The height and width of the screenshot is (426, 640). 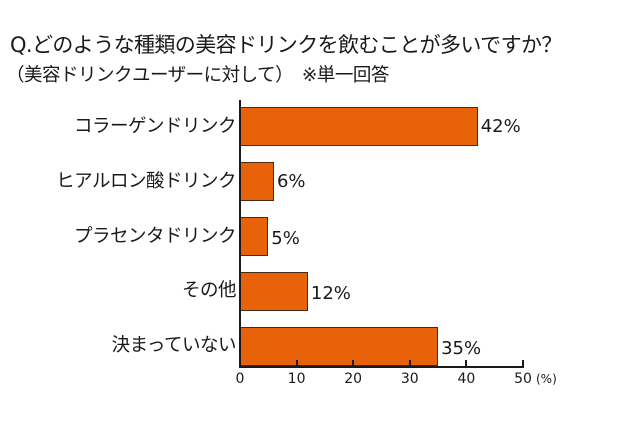 I want to click on x-tick-label: 0, so click(x=240, y=379).